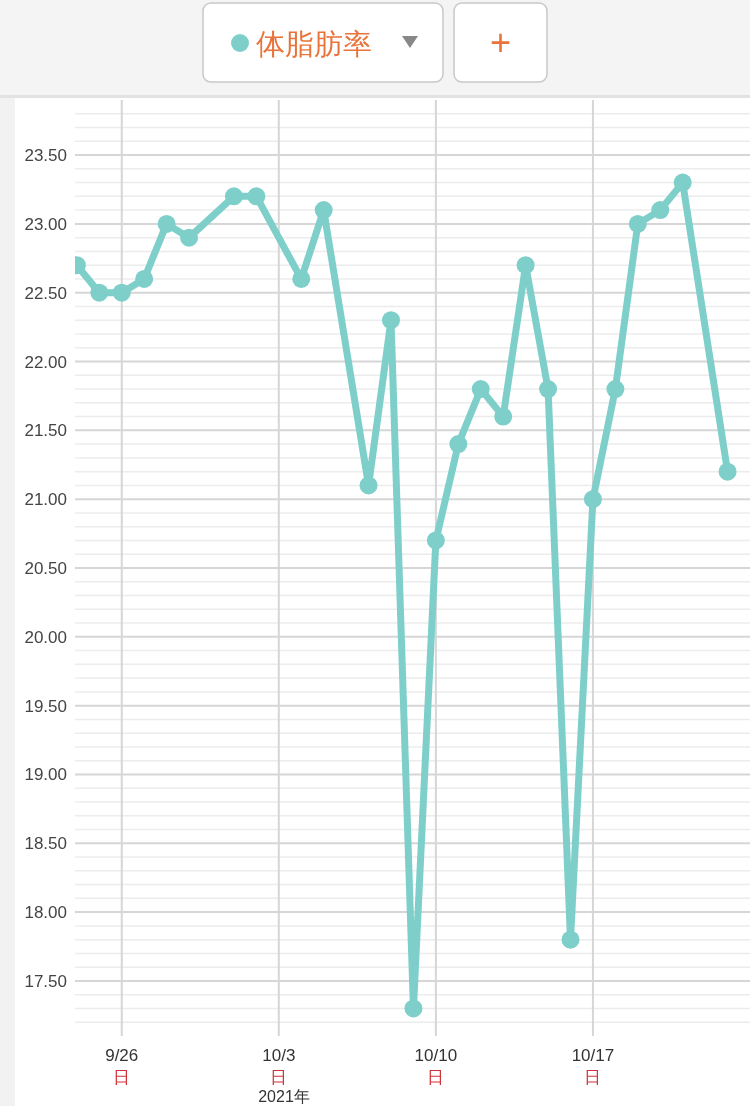 This screenshot has height=1106, width=750. Describe the element at coordinates (45, 981) in the screenshot. I see `y-tick-label: 17.50` at that location.